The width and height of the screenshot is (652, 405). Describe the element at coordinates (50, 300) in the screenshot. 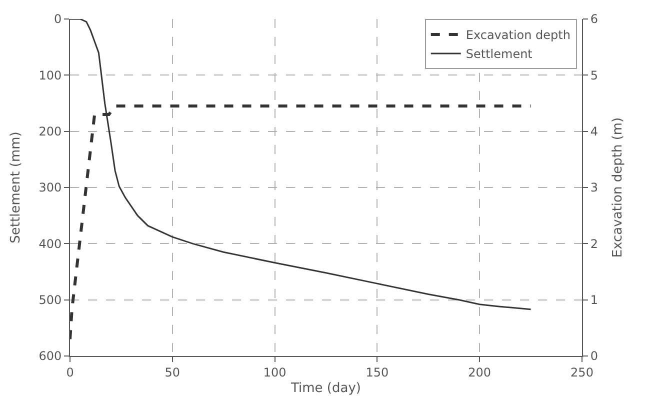

I see `y-tick-label: 500` at that location.